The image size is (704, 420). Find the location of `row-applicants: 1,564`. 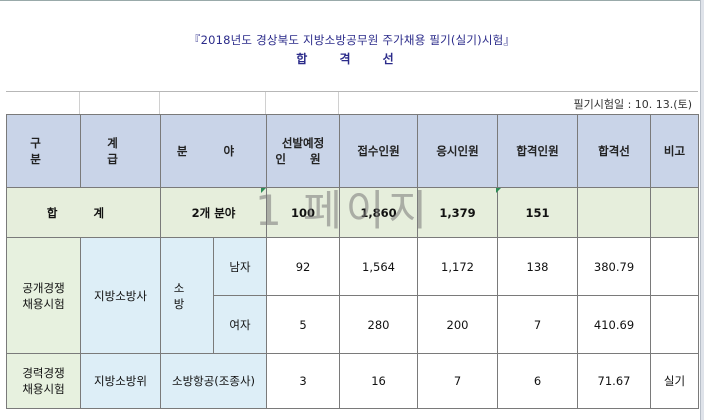

row-applicants: 1,564 is located at coordinates (379, 266).